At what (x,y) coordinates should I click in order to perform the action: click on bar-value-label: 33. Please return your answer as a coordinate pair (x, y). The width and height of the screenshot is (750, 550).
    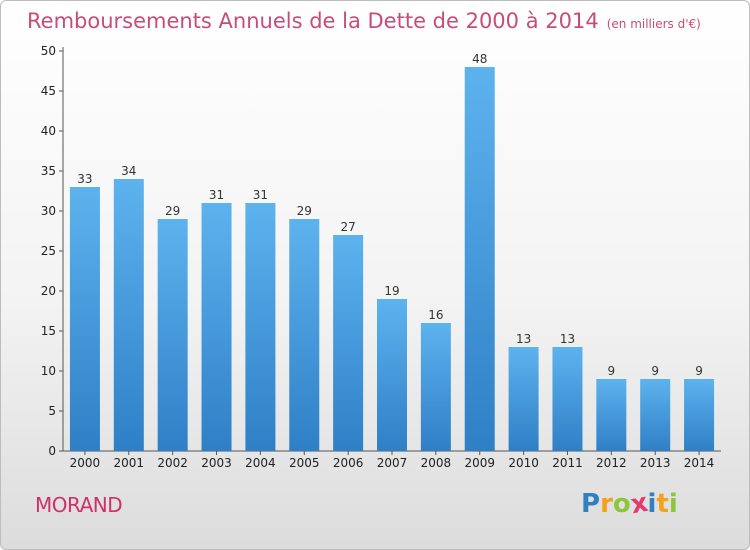
    Looking at the image, I should click on (84, 179).